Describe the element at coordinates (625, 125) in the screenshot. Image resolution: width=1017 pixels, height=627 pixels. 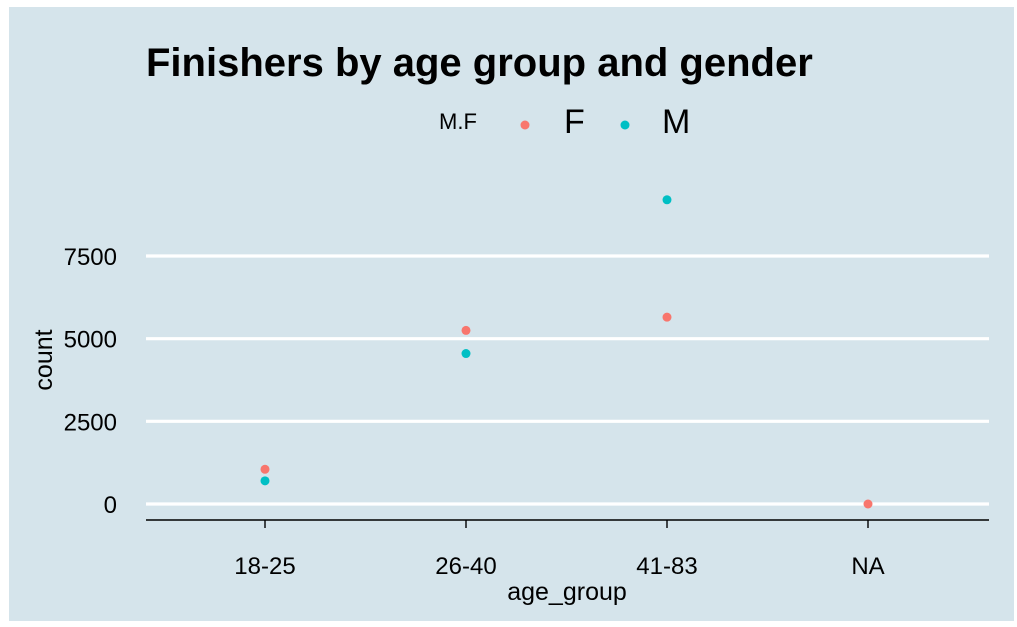
I see `legend-swatch-m` at that location.